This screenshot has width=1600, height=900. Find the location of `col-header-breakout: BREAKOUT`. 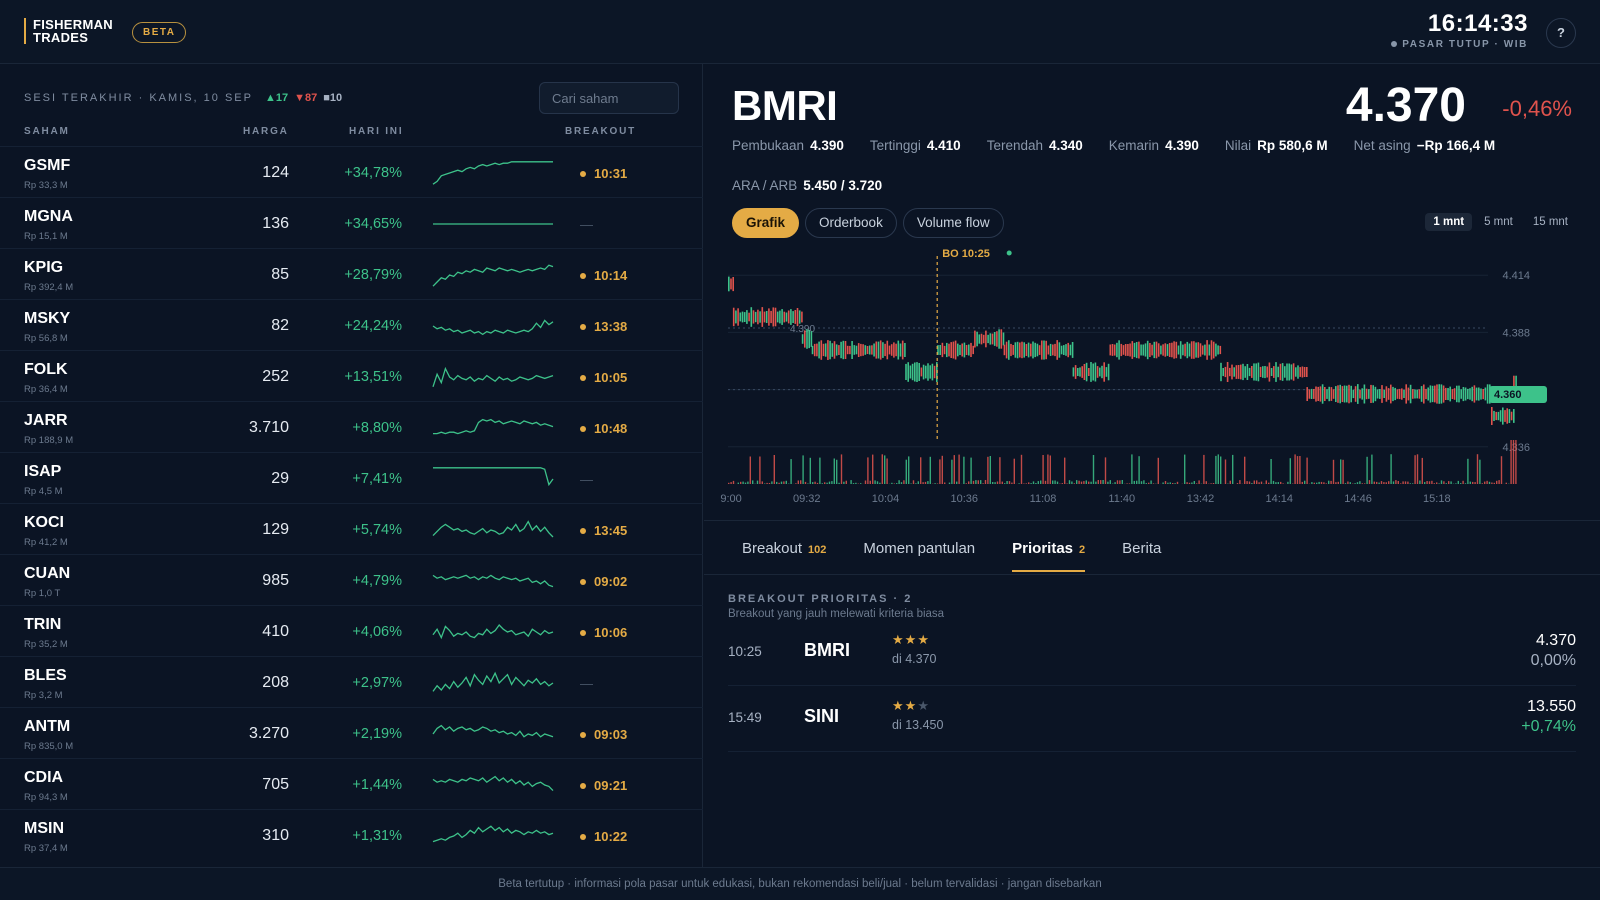

col-header-breakout: BREAKOUT is located at coordinates (601, 131).